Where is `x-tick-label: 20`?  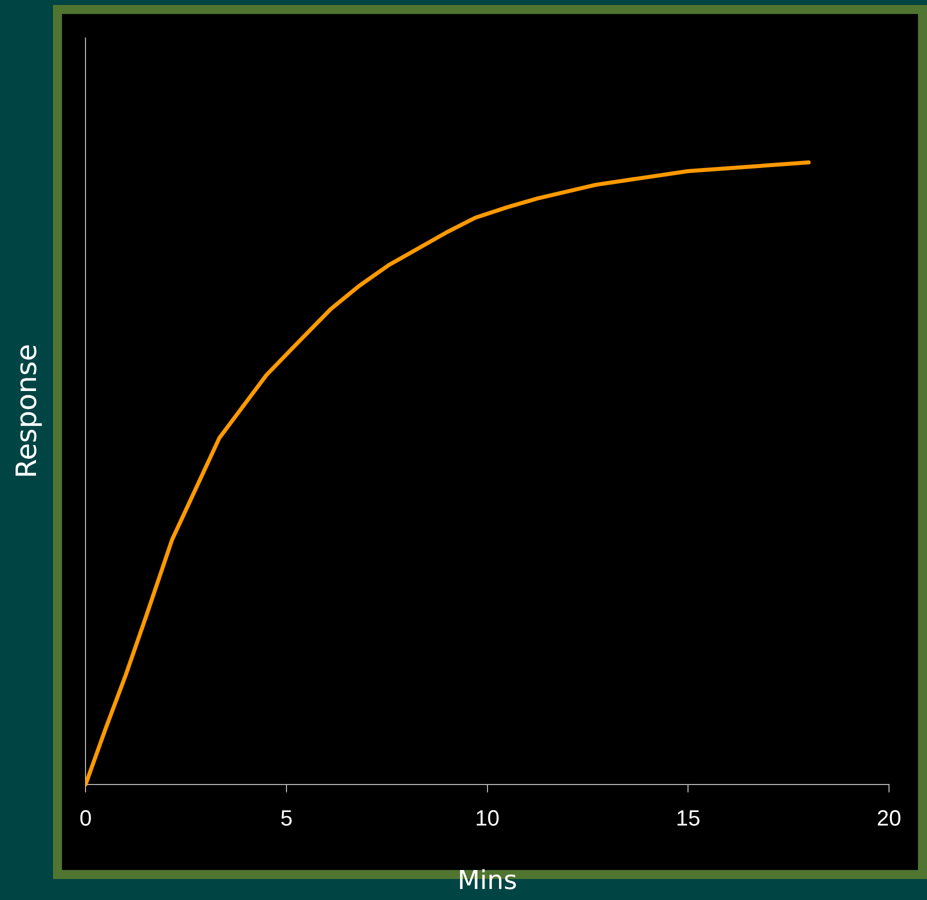
x-tick-label: 20 is located at coordinates (889, 818).